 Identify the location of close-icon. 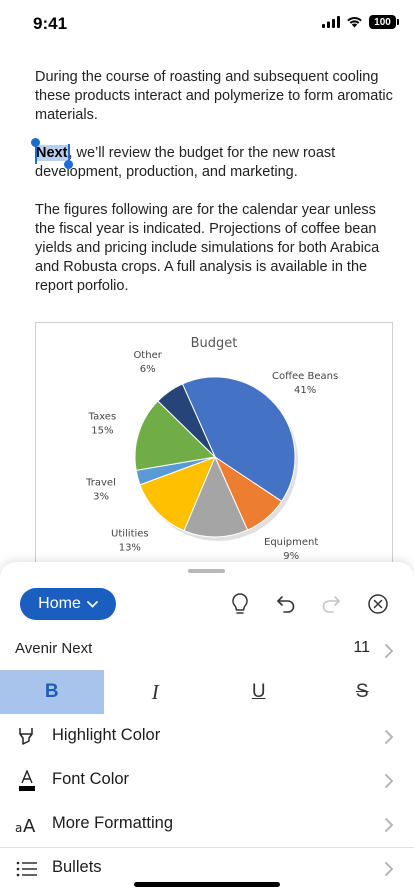
(378, 604).